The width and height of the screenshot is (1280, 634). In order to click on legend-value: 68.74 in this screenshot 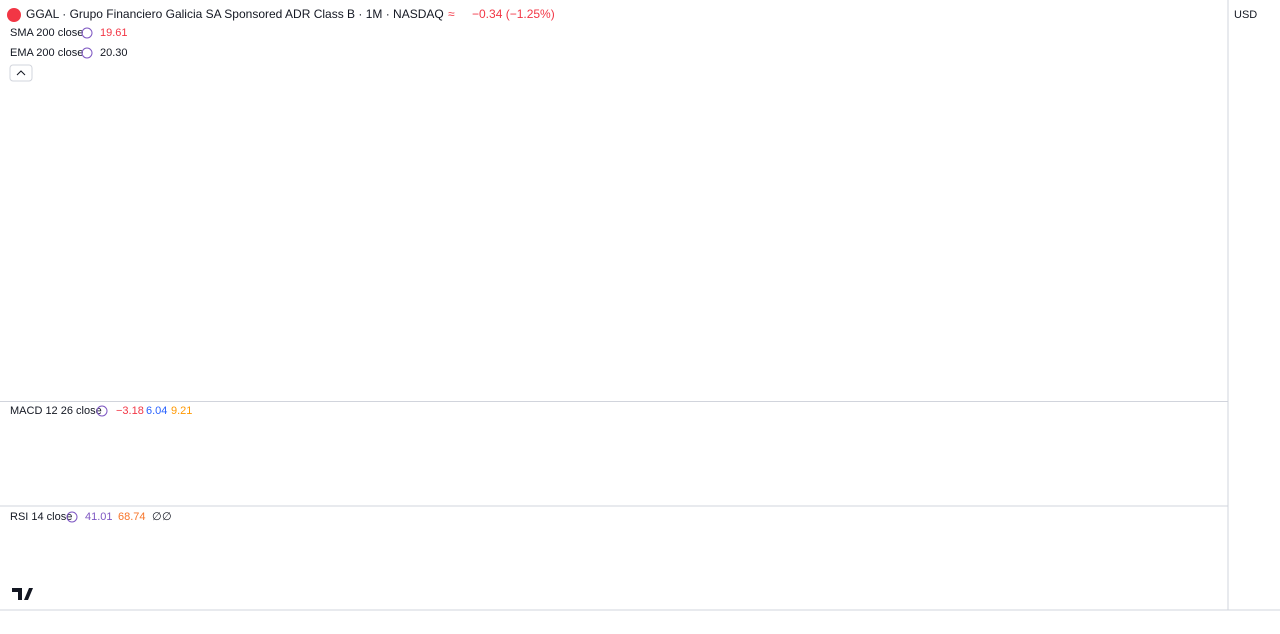, I will do `click(132, 517)`.